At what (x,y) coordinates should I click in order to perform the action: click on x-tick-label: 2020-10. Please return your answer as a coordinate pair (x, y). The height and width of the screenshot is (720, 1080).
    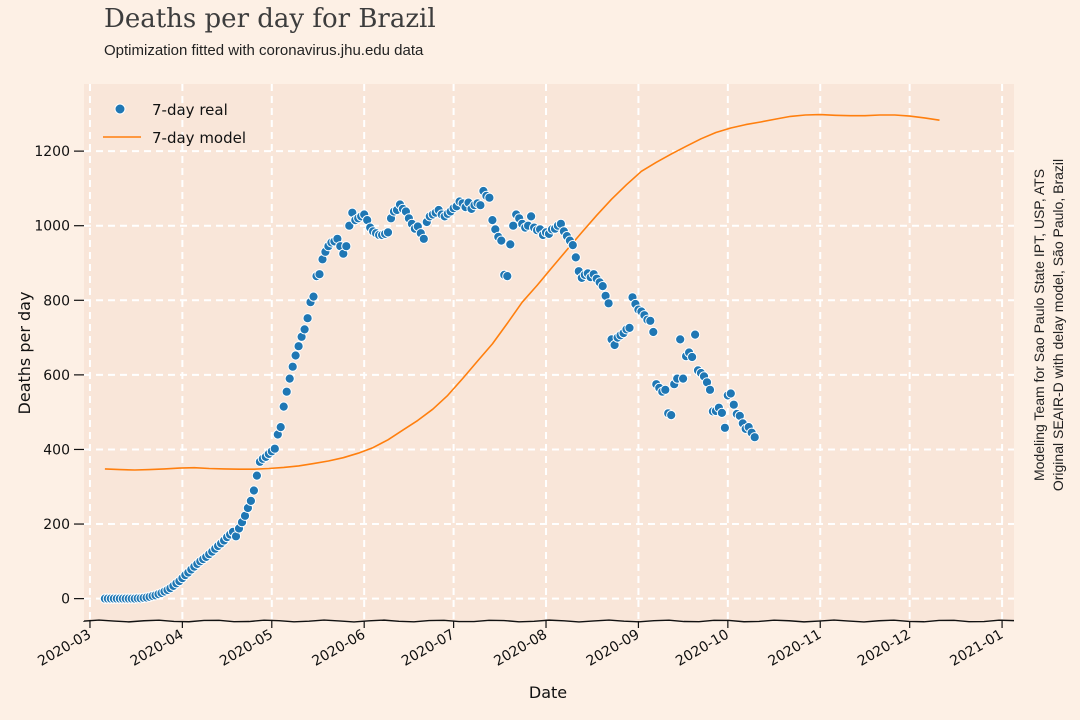
    Looking at the image, I should click on (702, 648).